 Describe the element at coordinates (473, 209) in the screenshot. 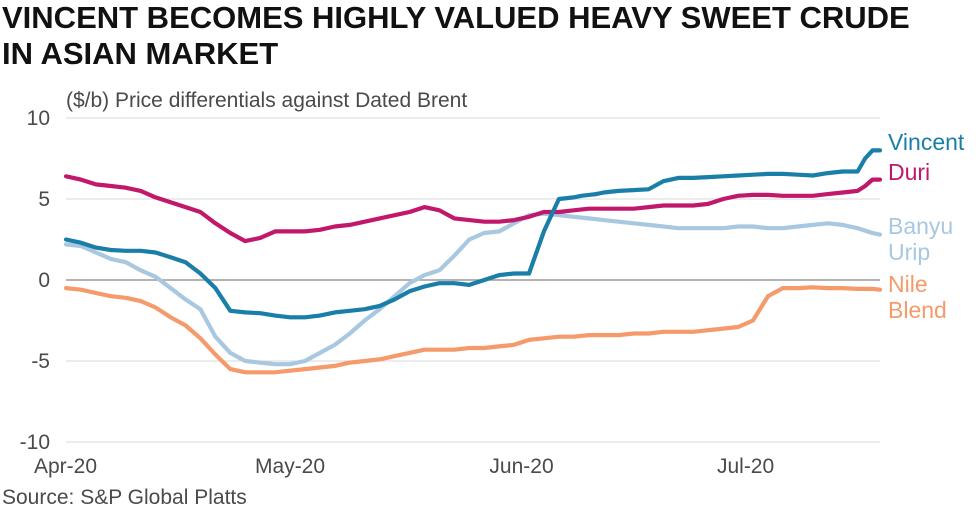

I see `series-line-duri` at that location.